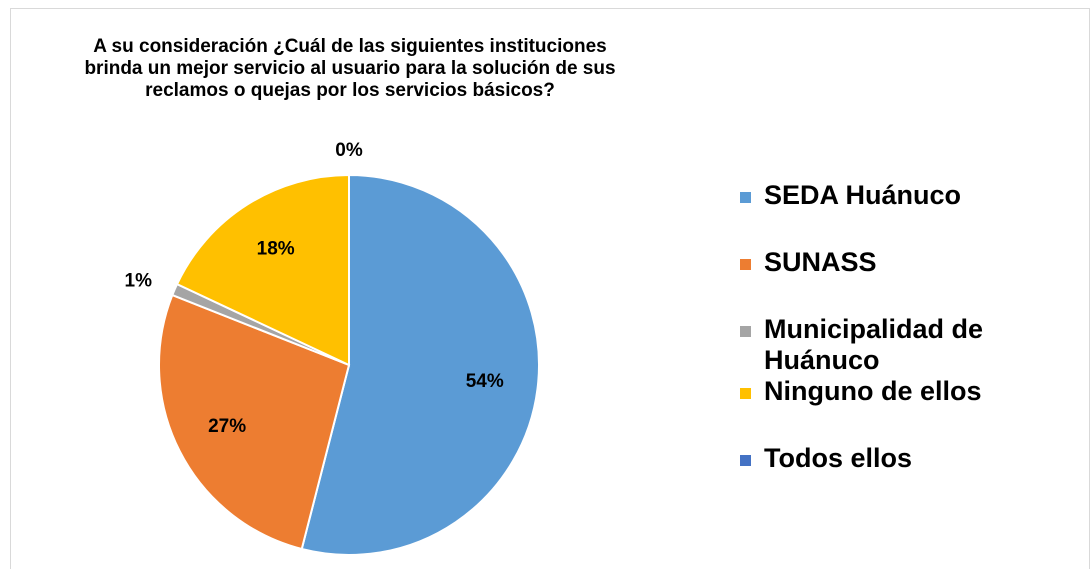  What do you see at coordinates (349, 150) in the screenshot?
I see `data-label: 0%` at bounding box center [349, 150].